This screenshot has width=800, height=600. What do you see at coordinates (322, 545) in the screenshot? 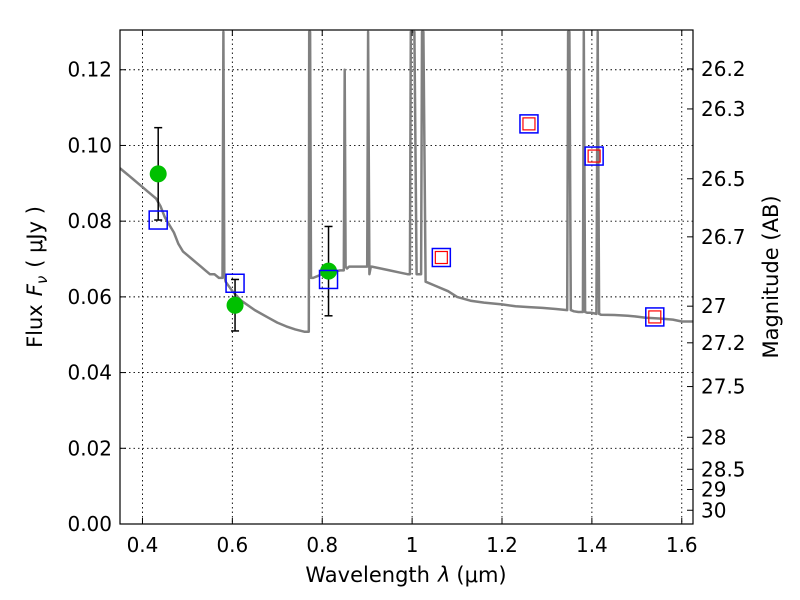
I see `x-tick-label: 0.8` at bounding box center [322, 545].